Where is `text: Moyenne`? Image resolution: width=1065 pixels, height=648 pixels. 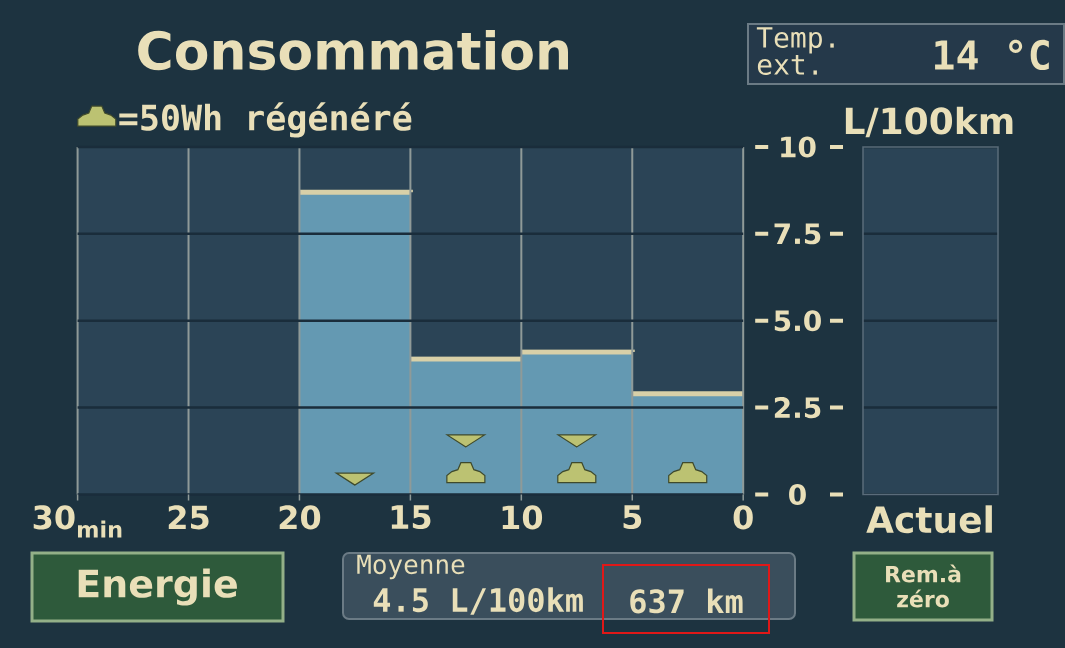 text: Moyenne is located at coordinates (411, 567).